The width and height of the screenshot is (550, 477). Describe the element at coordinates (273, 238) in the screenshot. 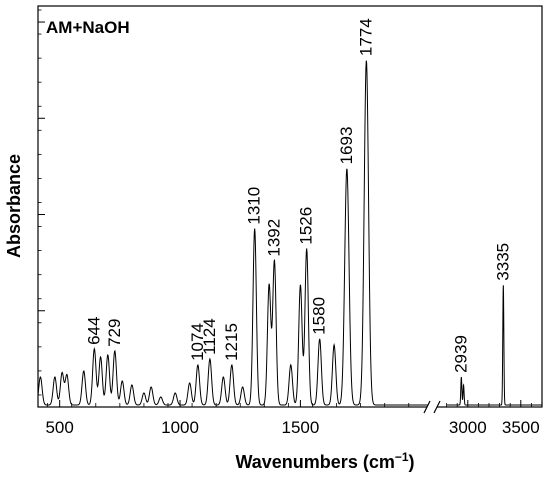

I see `peak-label: 1392` at that location.